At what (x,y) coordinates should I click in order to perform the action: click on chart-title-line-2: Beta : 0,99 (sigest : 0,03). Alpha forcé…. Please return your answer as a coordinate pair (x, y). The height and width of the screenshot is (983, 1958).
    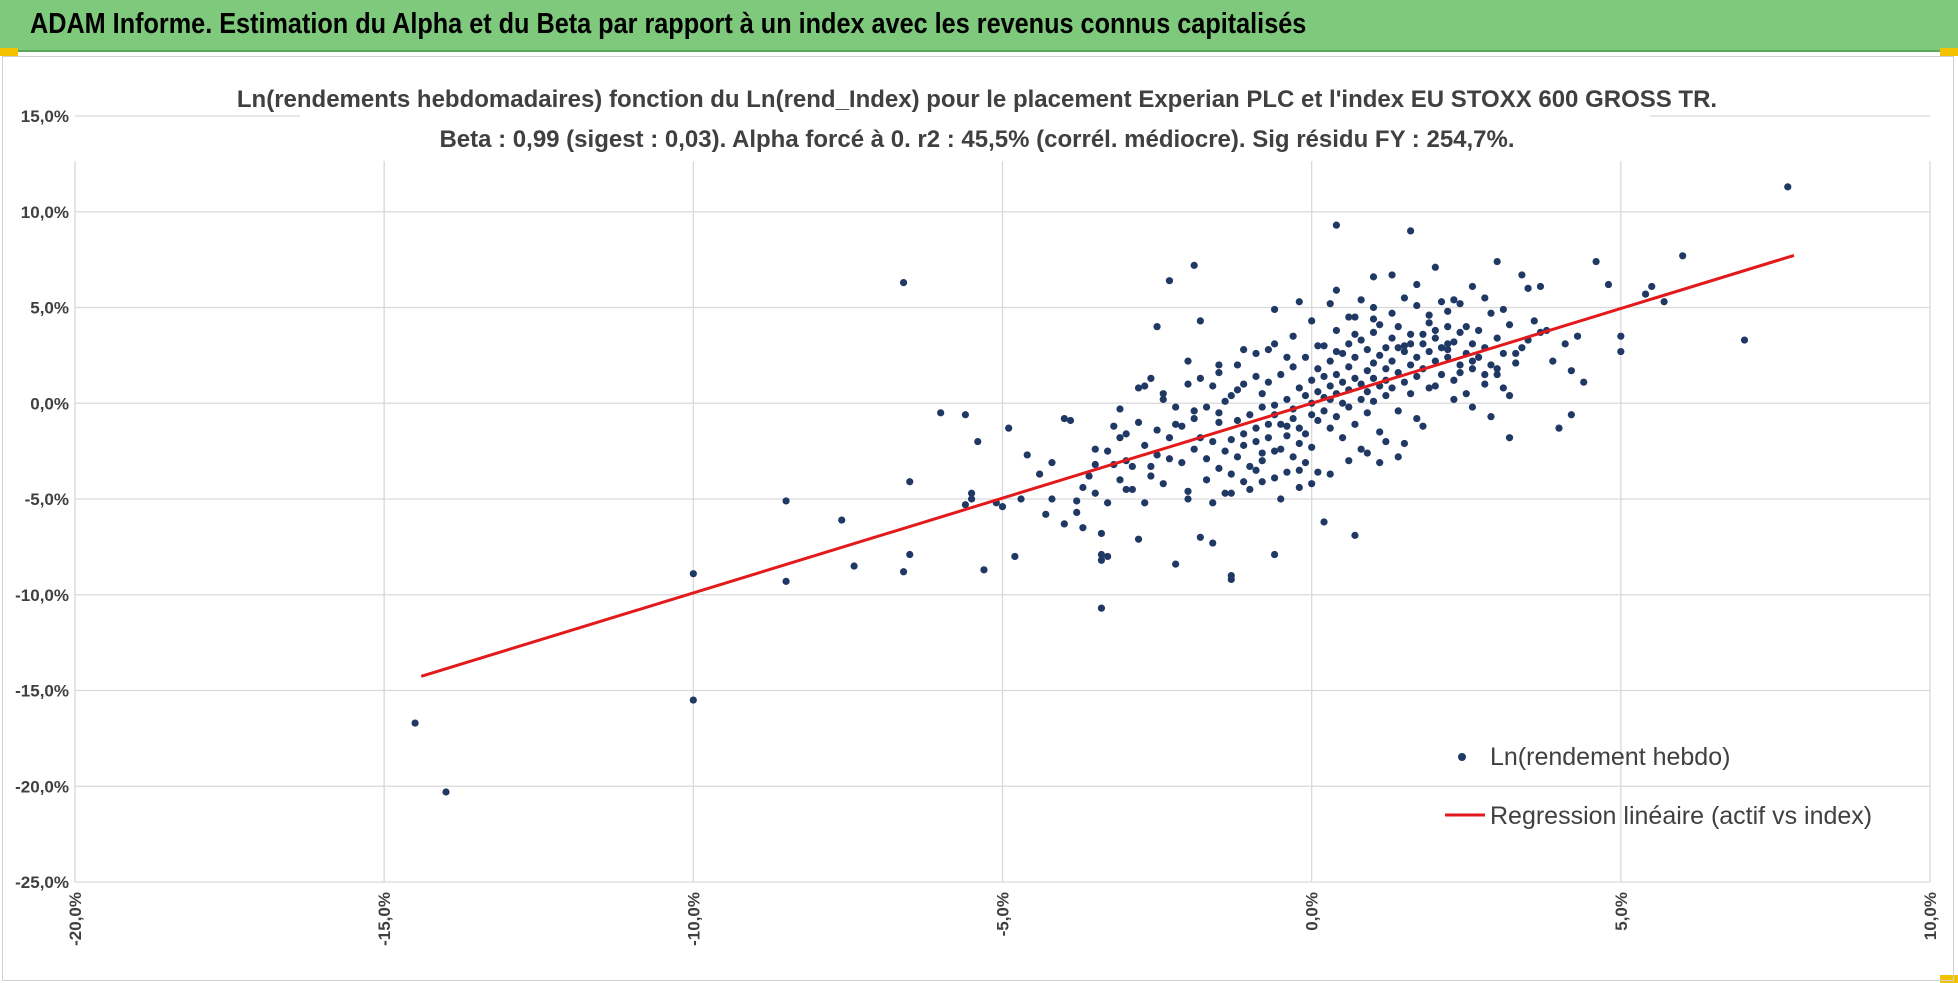
    Looking at the image, I should click on (976, 139).